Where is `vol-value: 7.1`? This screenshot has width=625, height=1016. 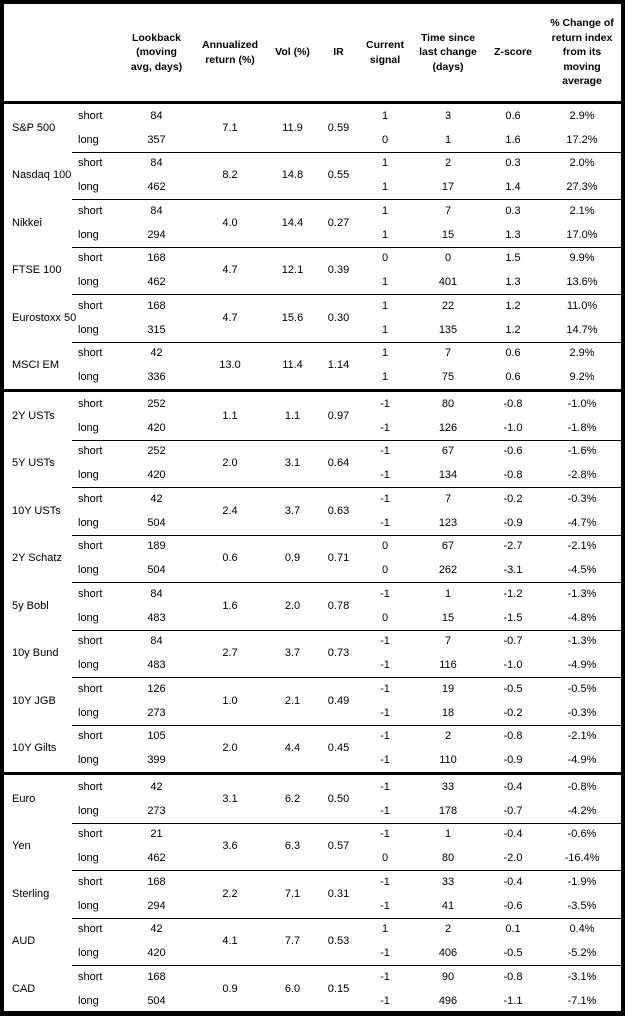
vol-value: 7.1 is located at coordinates (292, 893).